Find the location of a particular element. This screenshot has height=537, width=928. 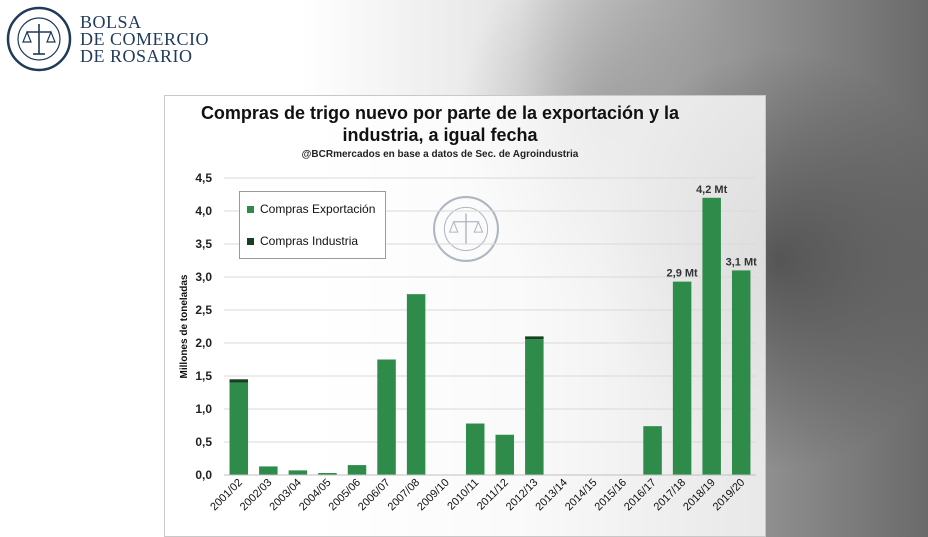

x-tick-label: 2007/08 is located at coordinates (404, 495).